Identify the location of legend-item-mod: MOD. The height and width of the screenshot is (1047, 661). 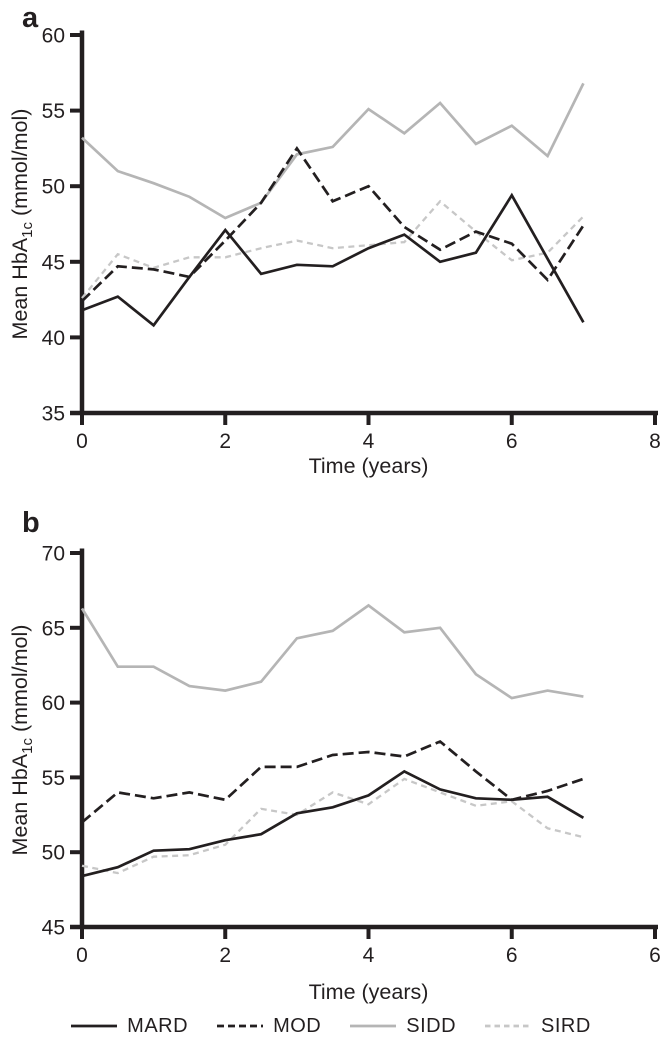
(268, 1026).